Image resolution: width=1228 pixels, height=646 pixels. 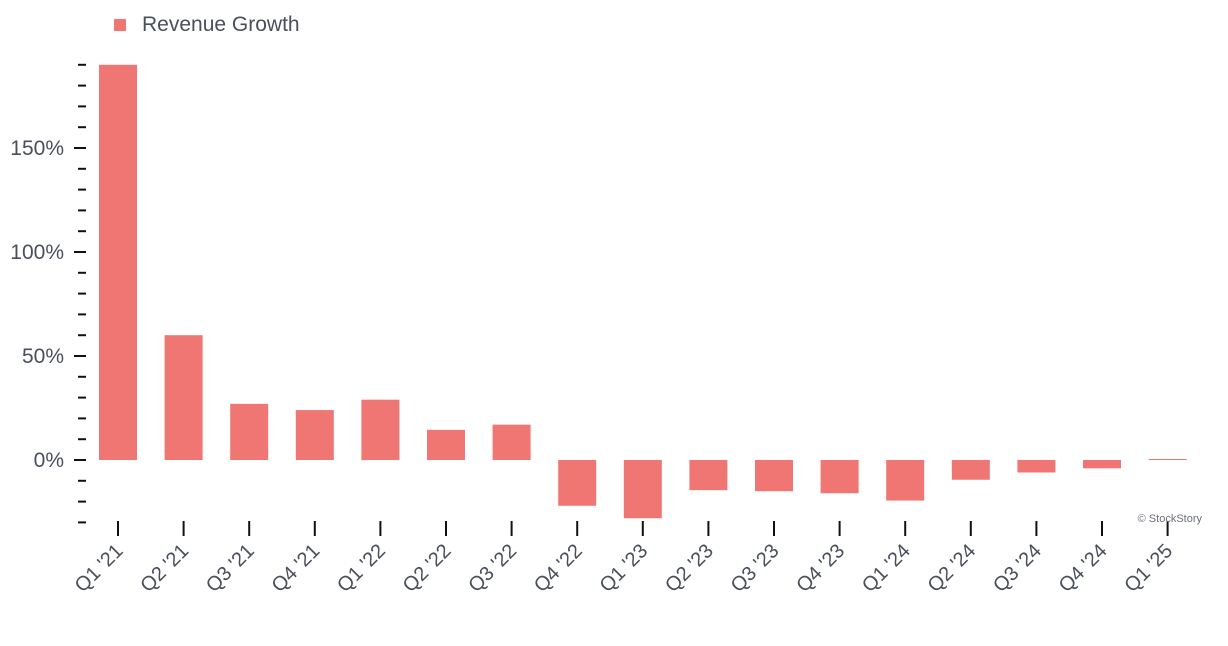 I want to click on y-tick-label: 50%, so click(x=43, y=356).